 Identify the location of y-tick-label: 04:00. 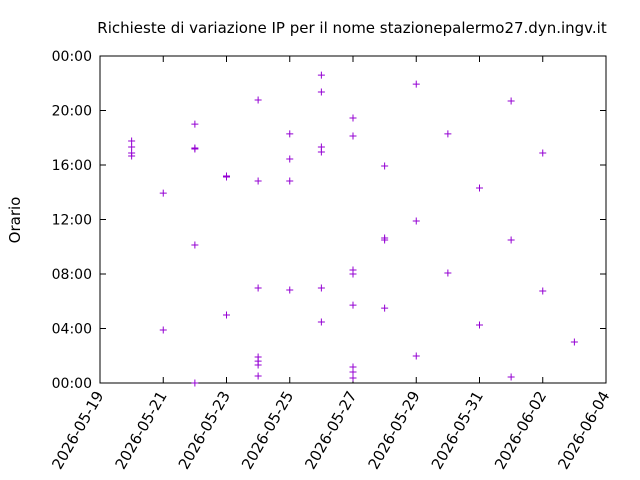
(72, 330).